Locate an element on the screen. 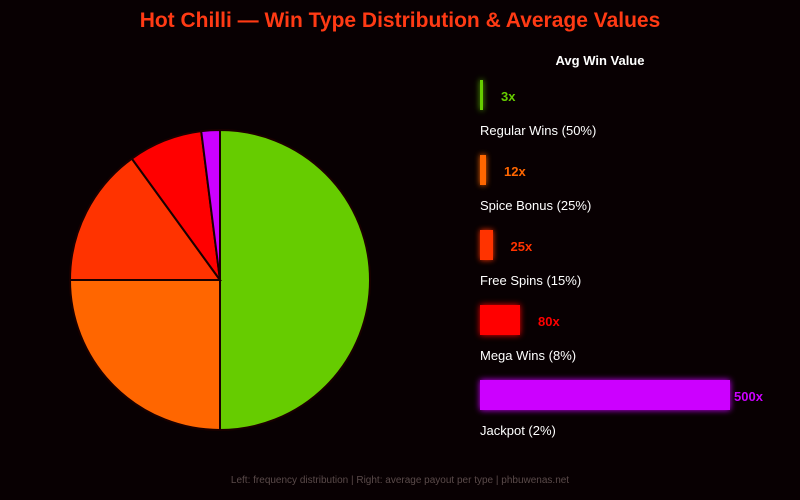 The width and height of the screenshot is (800, 500). bar-free-spins is located at coordinates (486, 245).